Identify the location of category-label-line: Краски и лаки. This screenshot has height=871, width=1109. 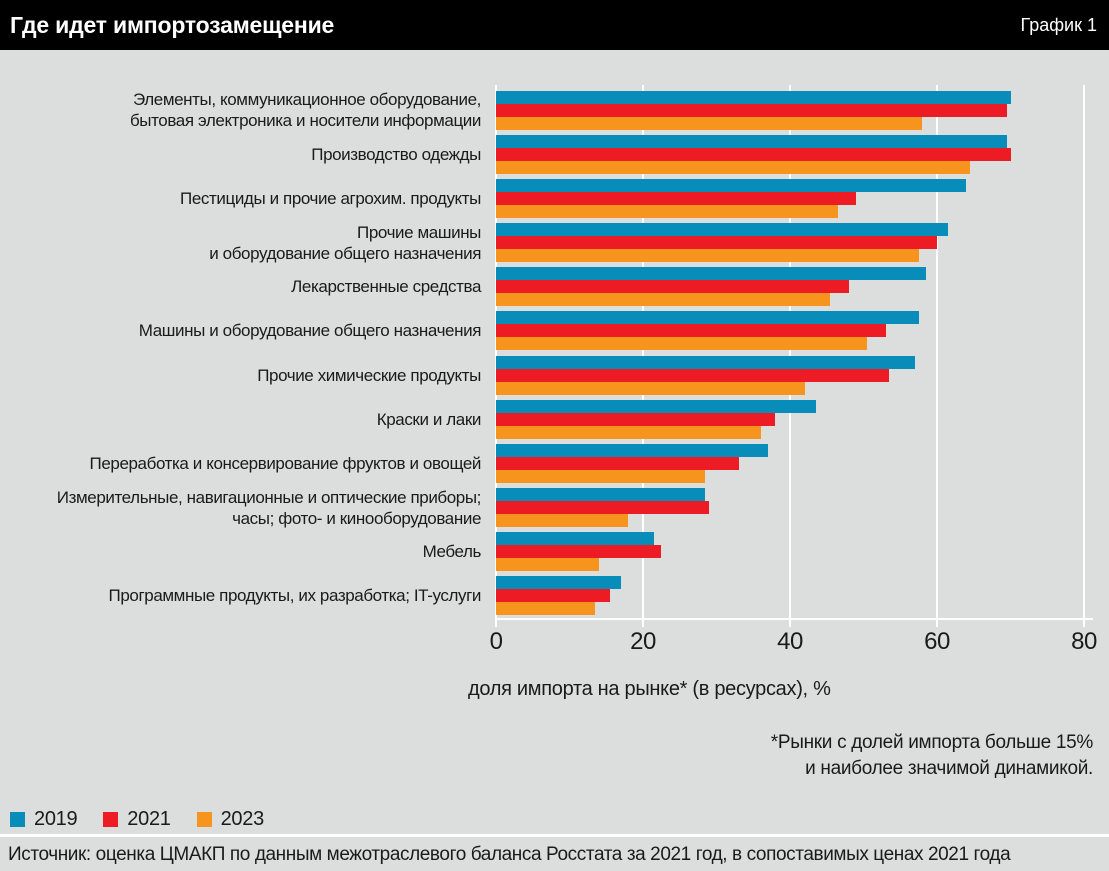
(429, 419).